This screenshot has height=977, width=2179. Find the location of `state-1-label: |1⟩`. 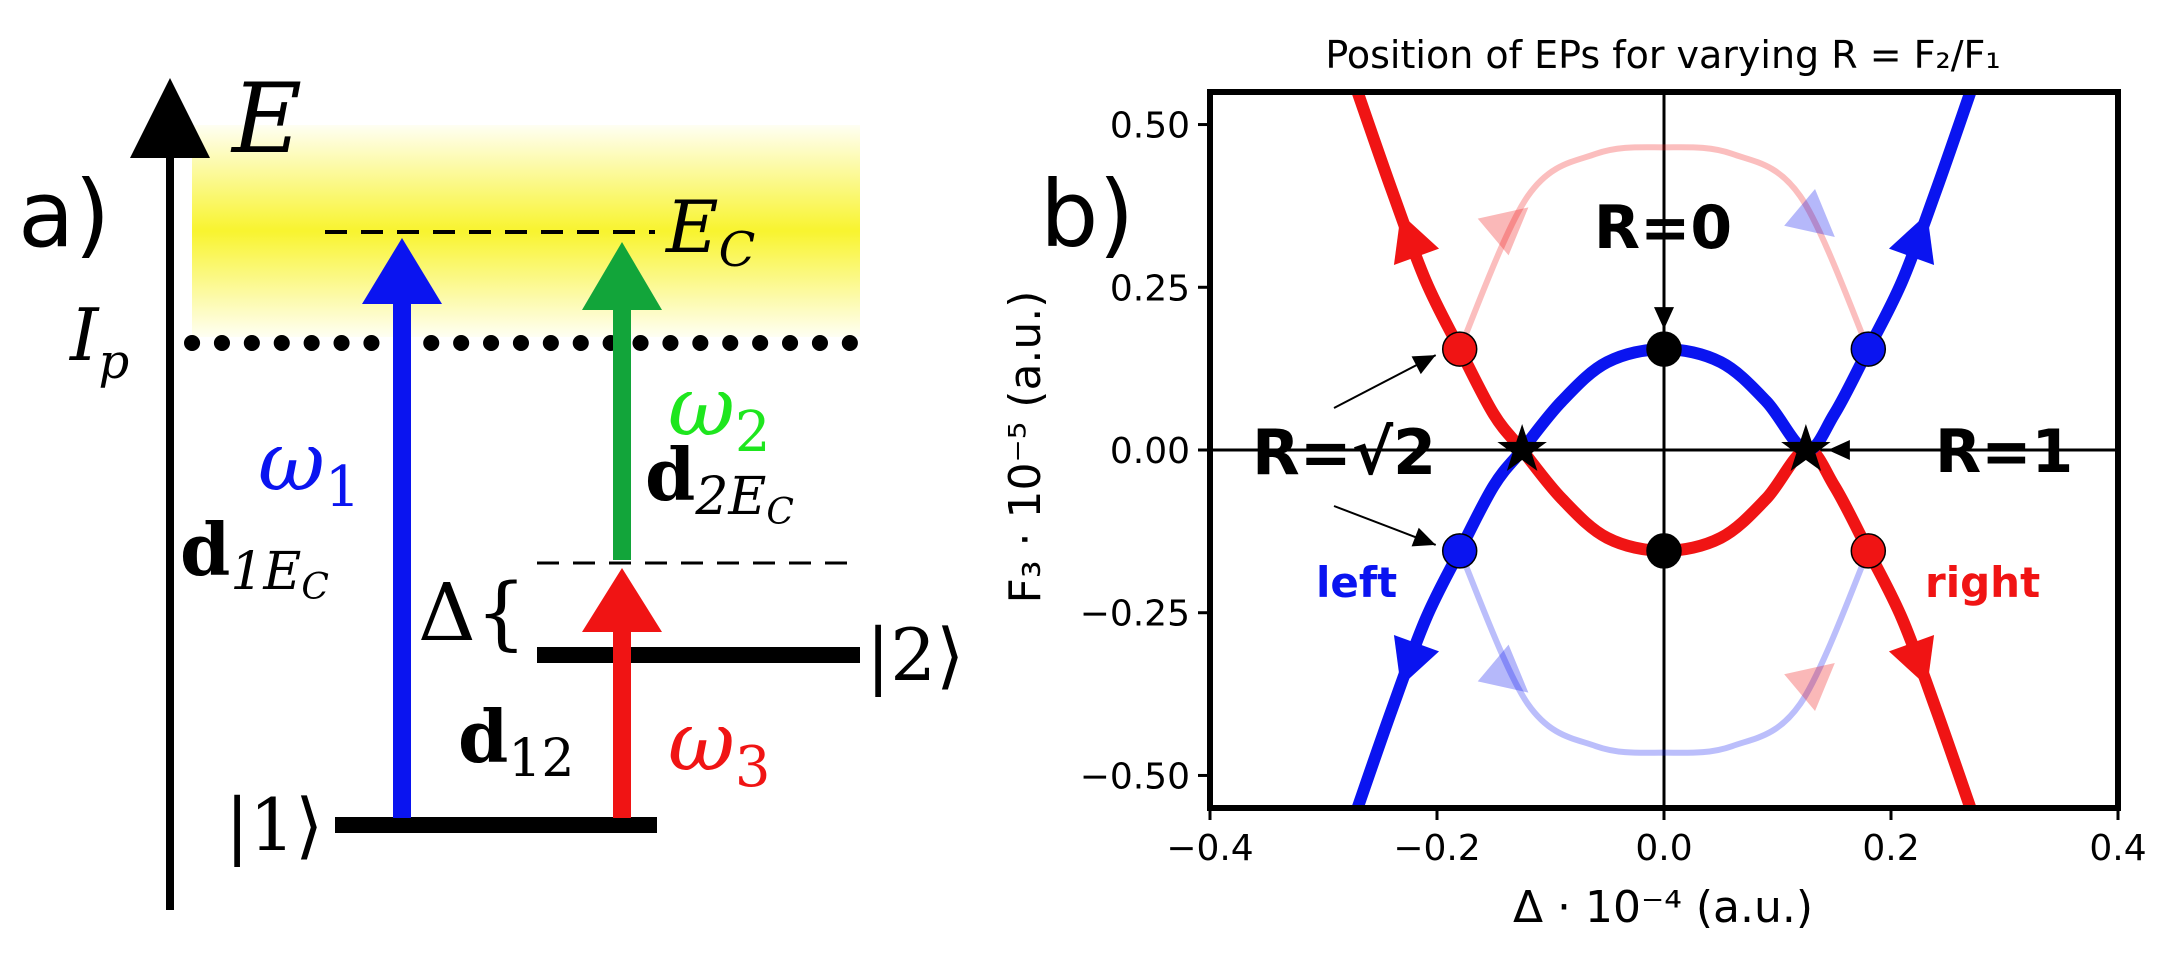

state-1-label: |1⟩ is located at coordinates (274, 825).